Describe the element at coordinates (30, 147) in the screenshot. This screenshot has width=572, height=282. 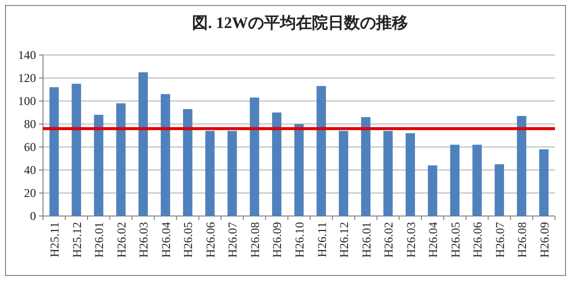
I see `y-tick-label: 60` at that location.